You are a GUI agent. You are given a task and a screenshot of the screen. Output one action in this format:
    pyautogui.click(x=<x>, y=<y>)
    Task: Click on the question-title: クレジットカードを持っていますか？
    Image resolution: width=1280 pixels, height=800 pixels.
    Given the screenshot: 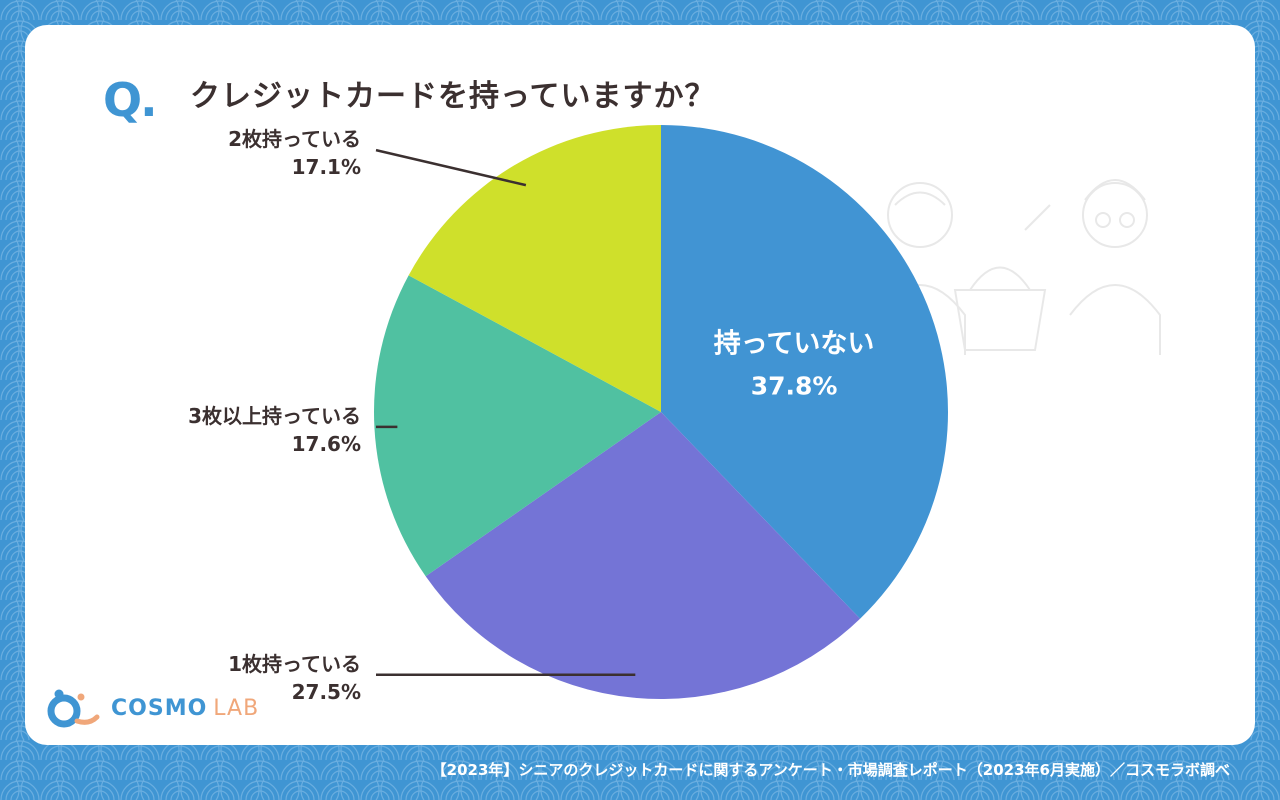 What is the action you would take?
    pyautogui.click(x=453, y=96)
    